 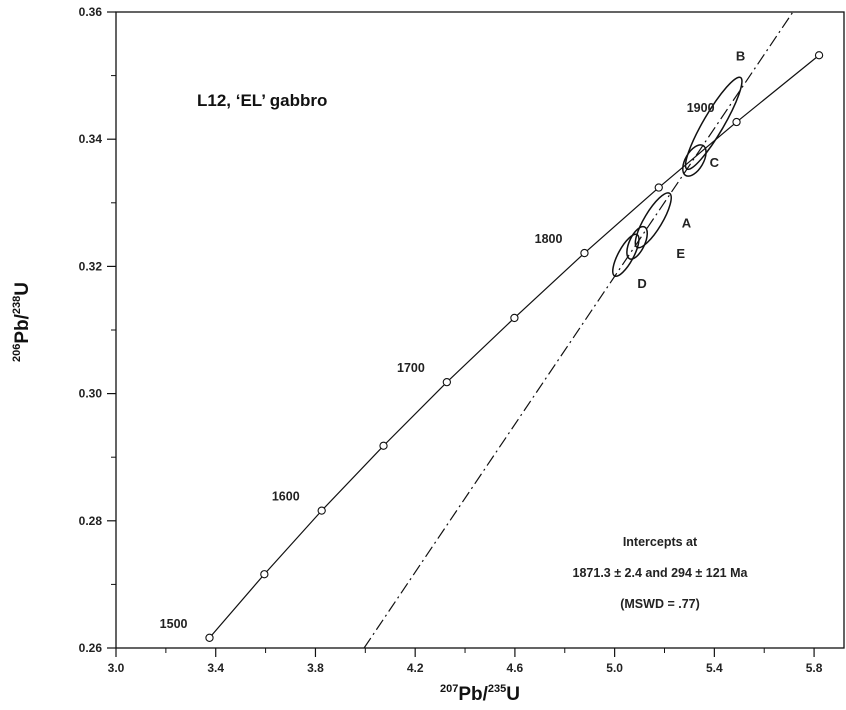 What do you see at coordinates (694, 160) in the screenshot?
I see `error-ellipse-c` at bounding box center [694, 160].